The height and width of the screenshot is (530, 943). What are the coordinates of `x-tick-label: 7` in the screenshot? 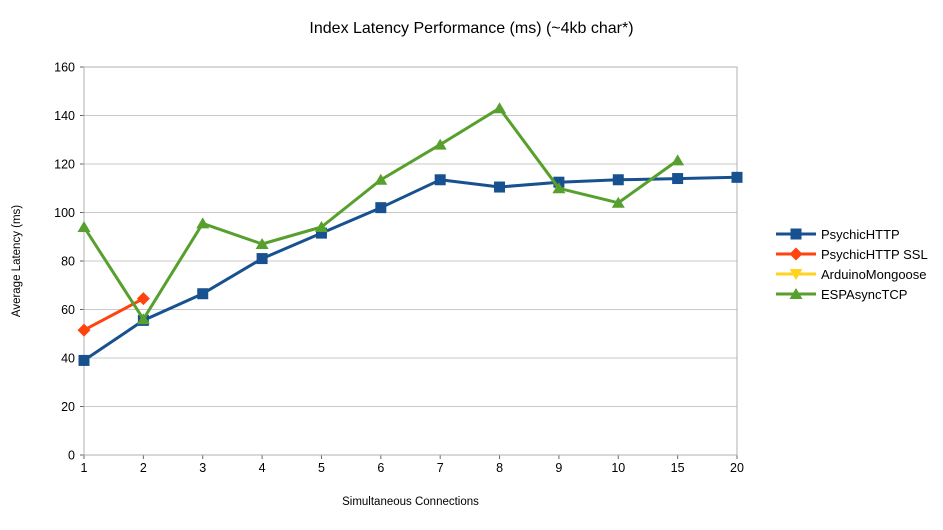 It's located at (440, 468).